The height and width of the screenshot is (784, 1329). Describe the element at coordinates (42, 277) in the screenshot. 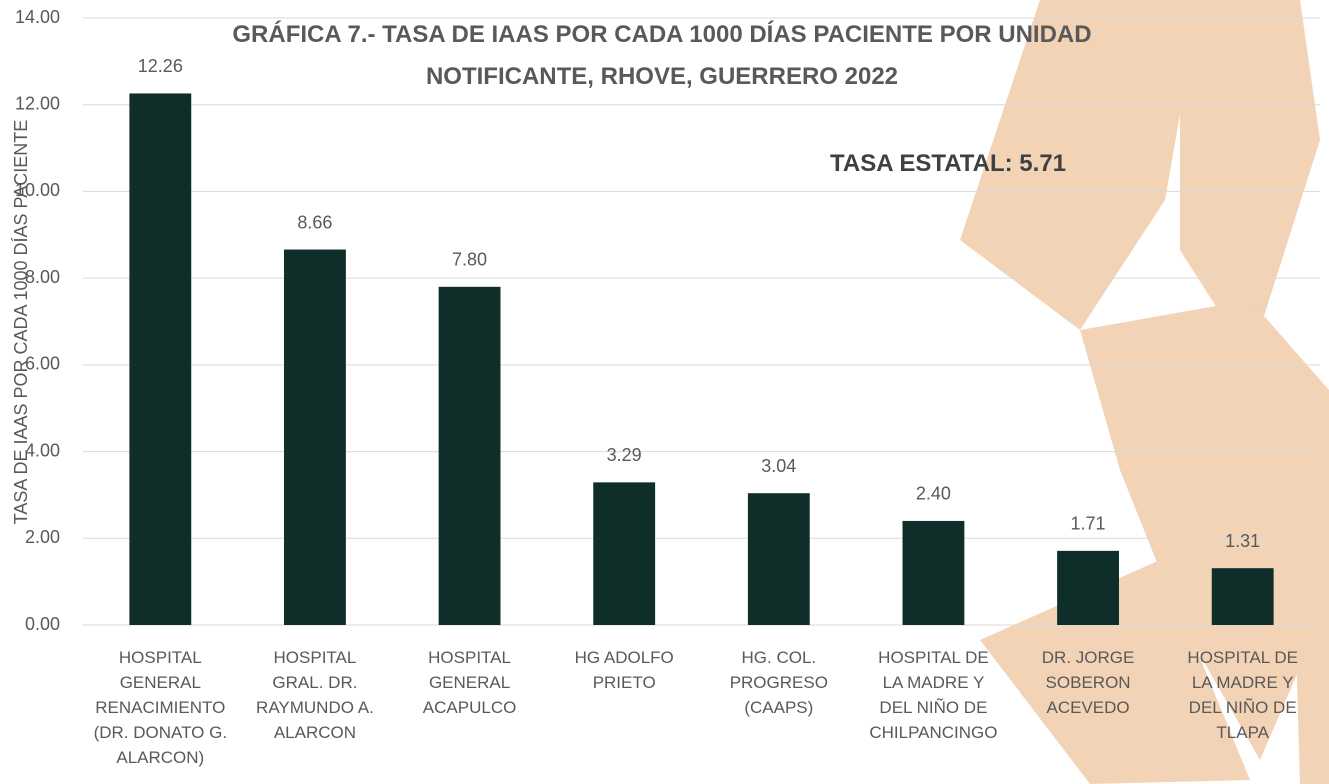

I see `y-tick-label: 8.00` at that location.